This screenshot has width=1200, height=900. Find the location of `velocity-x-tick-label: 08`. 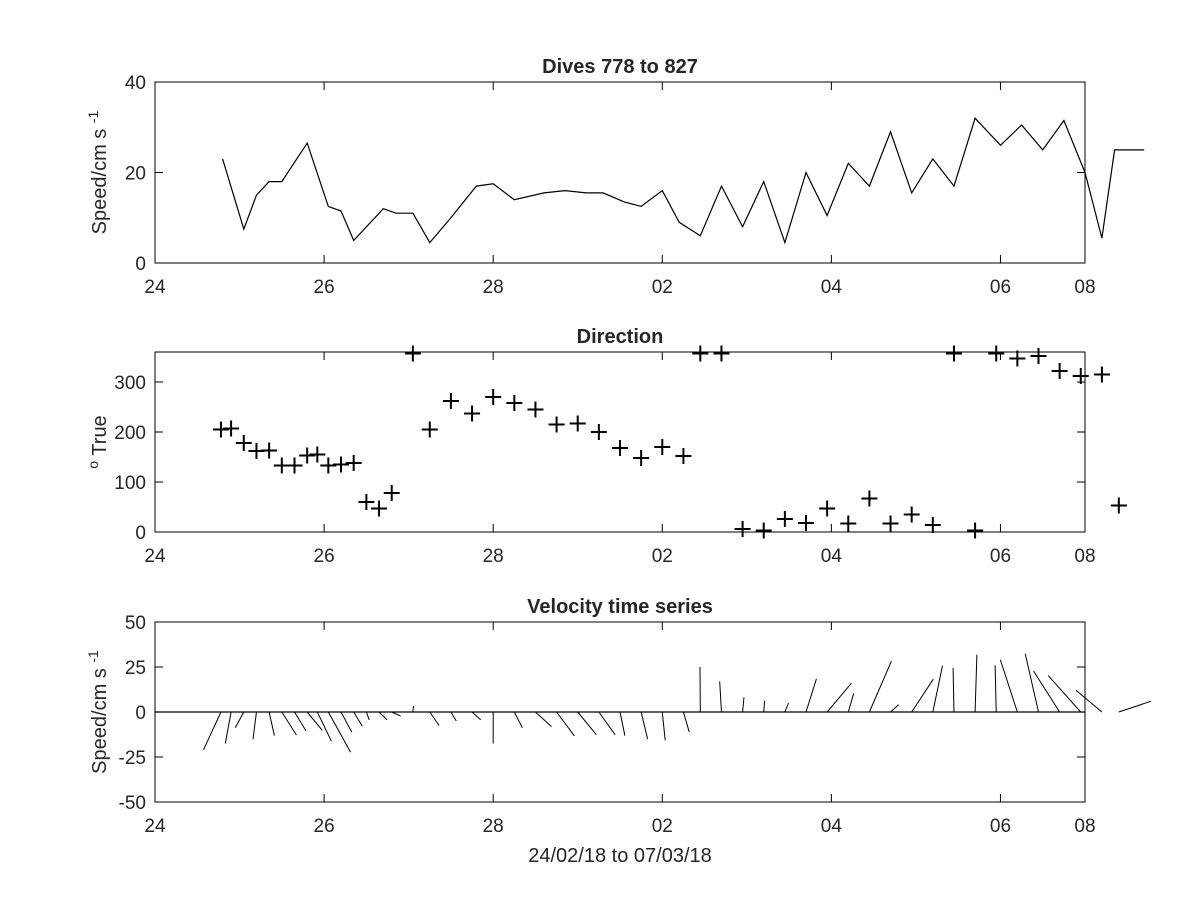

velocity-x-tick-label: 08 is located at coordinates (1084, 826).